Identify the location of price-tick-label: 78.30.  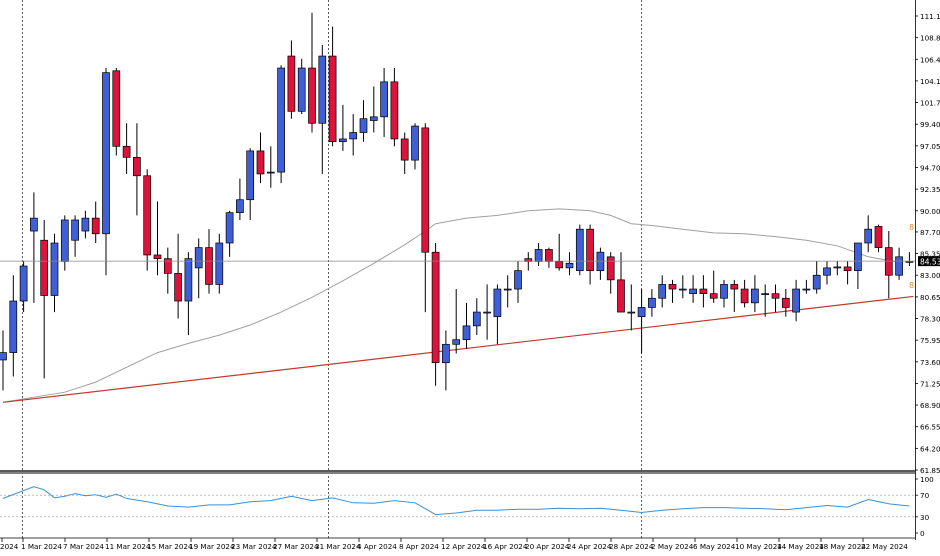
(930, 319).